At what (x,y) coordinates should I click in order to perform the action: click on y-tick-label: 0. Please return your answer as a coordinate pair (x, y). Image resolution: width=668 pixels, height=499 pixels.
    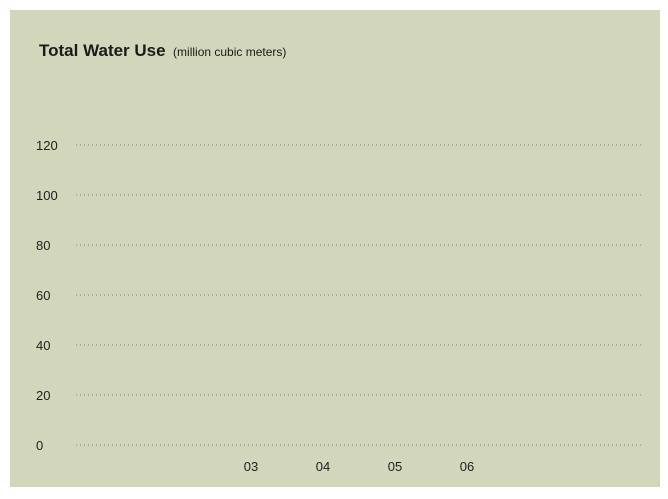
    Looking at the image, I should click on (39, 445).